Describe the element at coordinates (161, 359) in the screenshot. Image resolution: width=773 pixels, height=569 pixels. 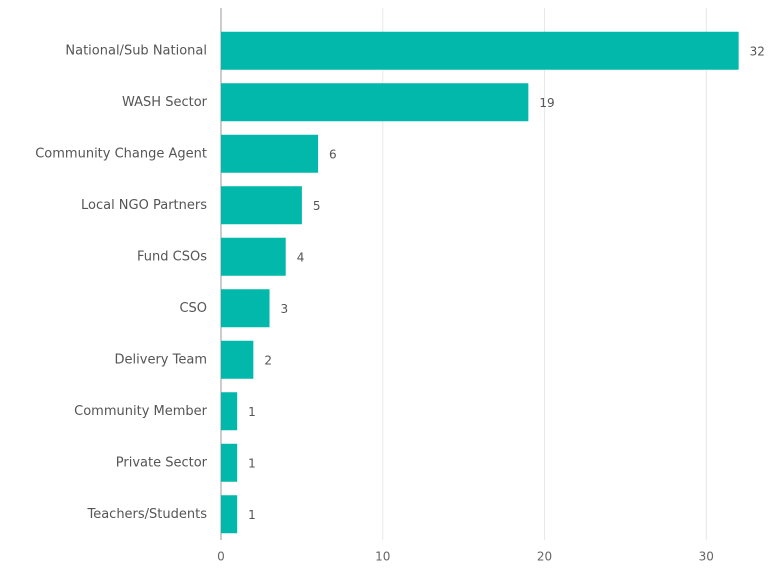
I see `y-tick-label: Delivery Team` at that location.